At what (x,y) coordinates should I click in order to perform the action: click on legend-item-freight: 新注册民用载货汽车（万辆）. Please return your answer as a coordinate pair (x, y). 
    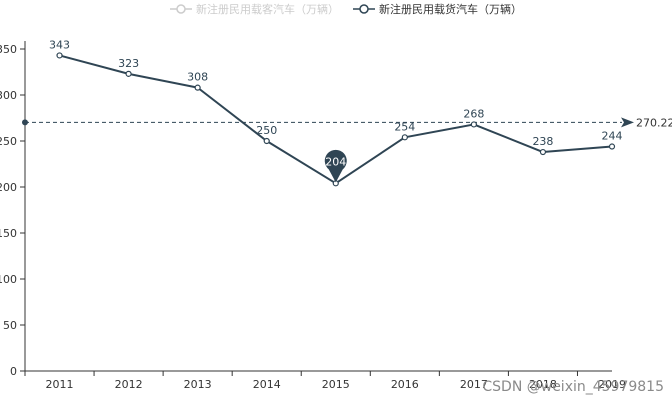
    Looking at the image, I should click on (437, 9).